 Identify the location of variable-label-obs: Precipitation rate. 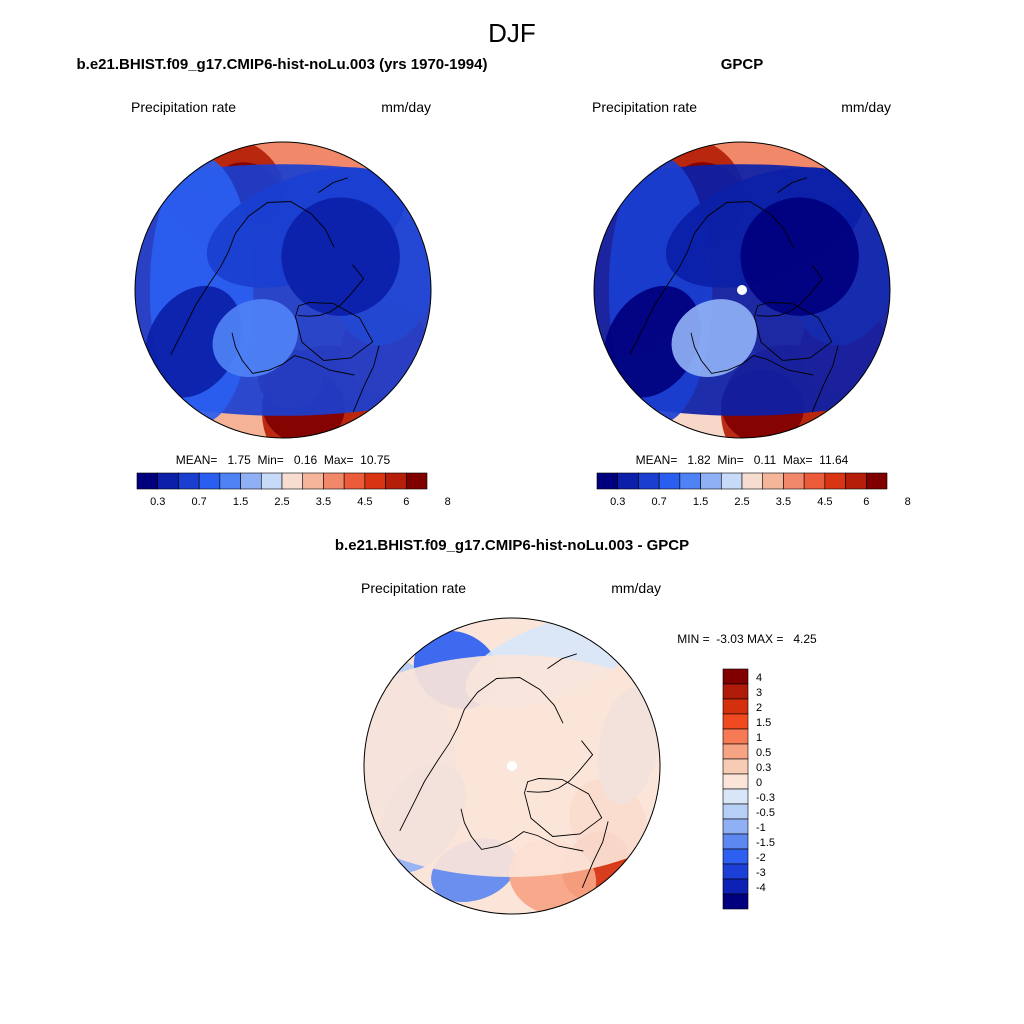
(644, 107).